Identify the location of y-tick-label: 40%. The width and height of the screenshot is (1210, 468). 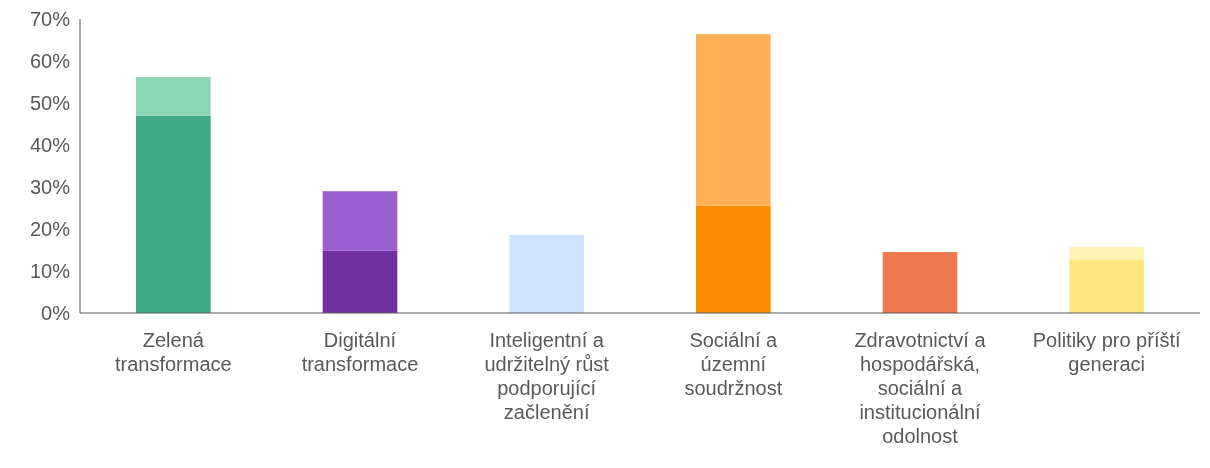
(50, 145).